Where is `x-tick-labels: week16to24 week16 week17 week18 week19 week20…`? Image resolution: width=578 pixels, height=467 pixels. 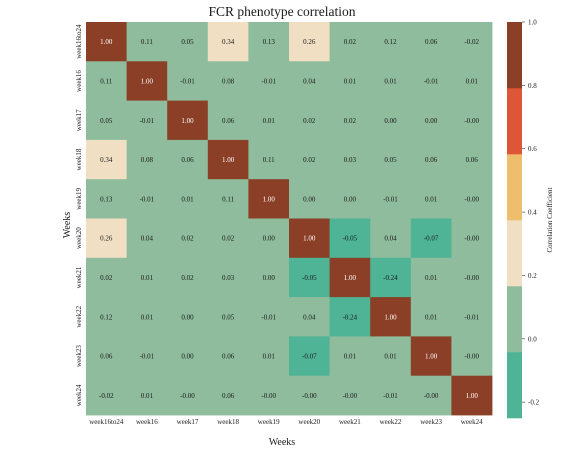
x-tick-labels: week16to24 week16 week17 week18 week19 week20… is located at coordinates (286, 422).